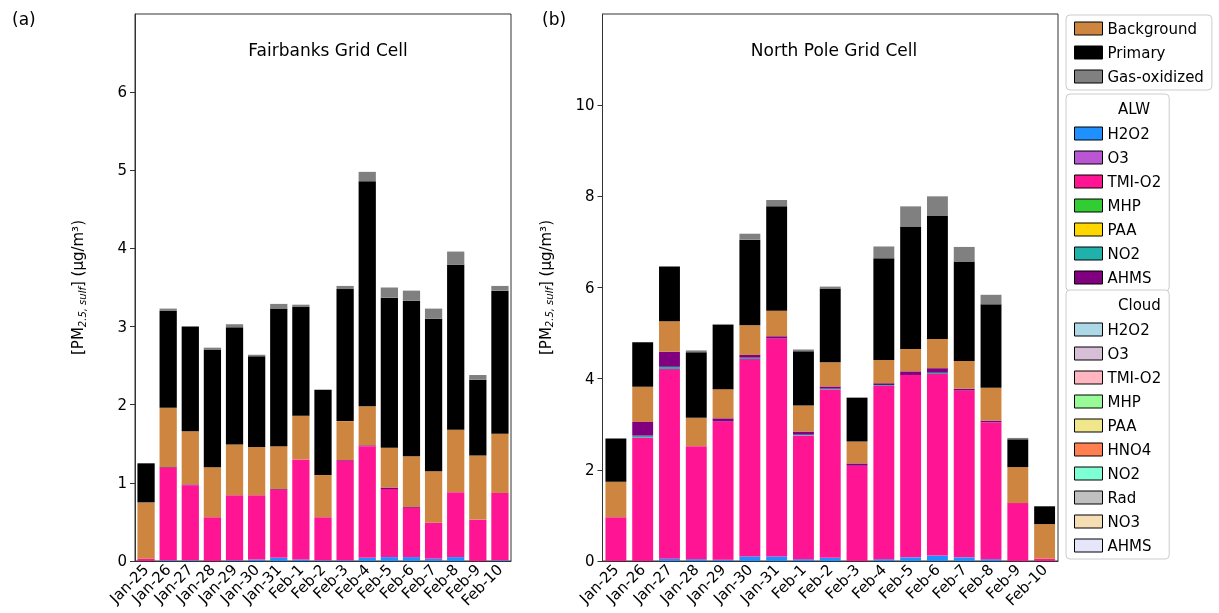 This screenshot has height=613, width=1219. Describe the element at coordinates (1155, 76) in the screenshot. I see `legend-label: Gas-oxidized` at that location.